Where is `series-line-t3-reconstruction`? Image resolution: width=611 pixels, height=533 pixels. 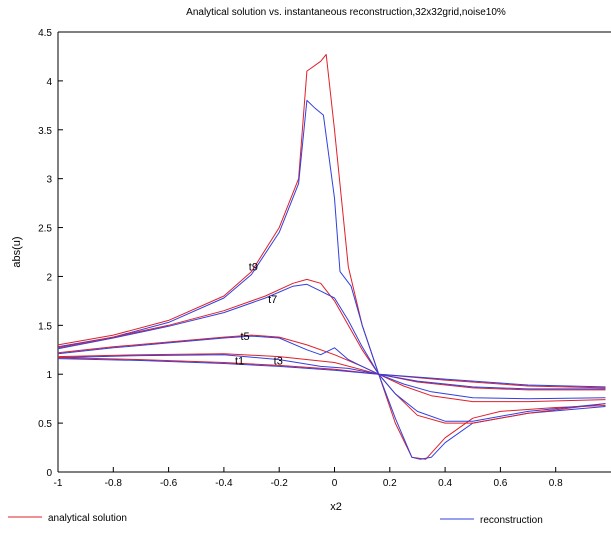
series-line-t3-reconstruction is located at coordinates (331, 372).